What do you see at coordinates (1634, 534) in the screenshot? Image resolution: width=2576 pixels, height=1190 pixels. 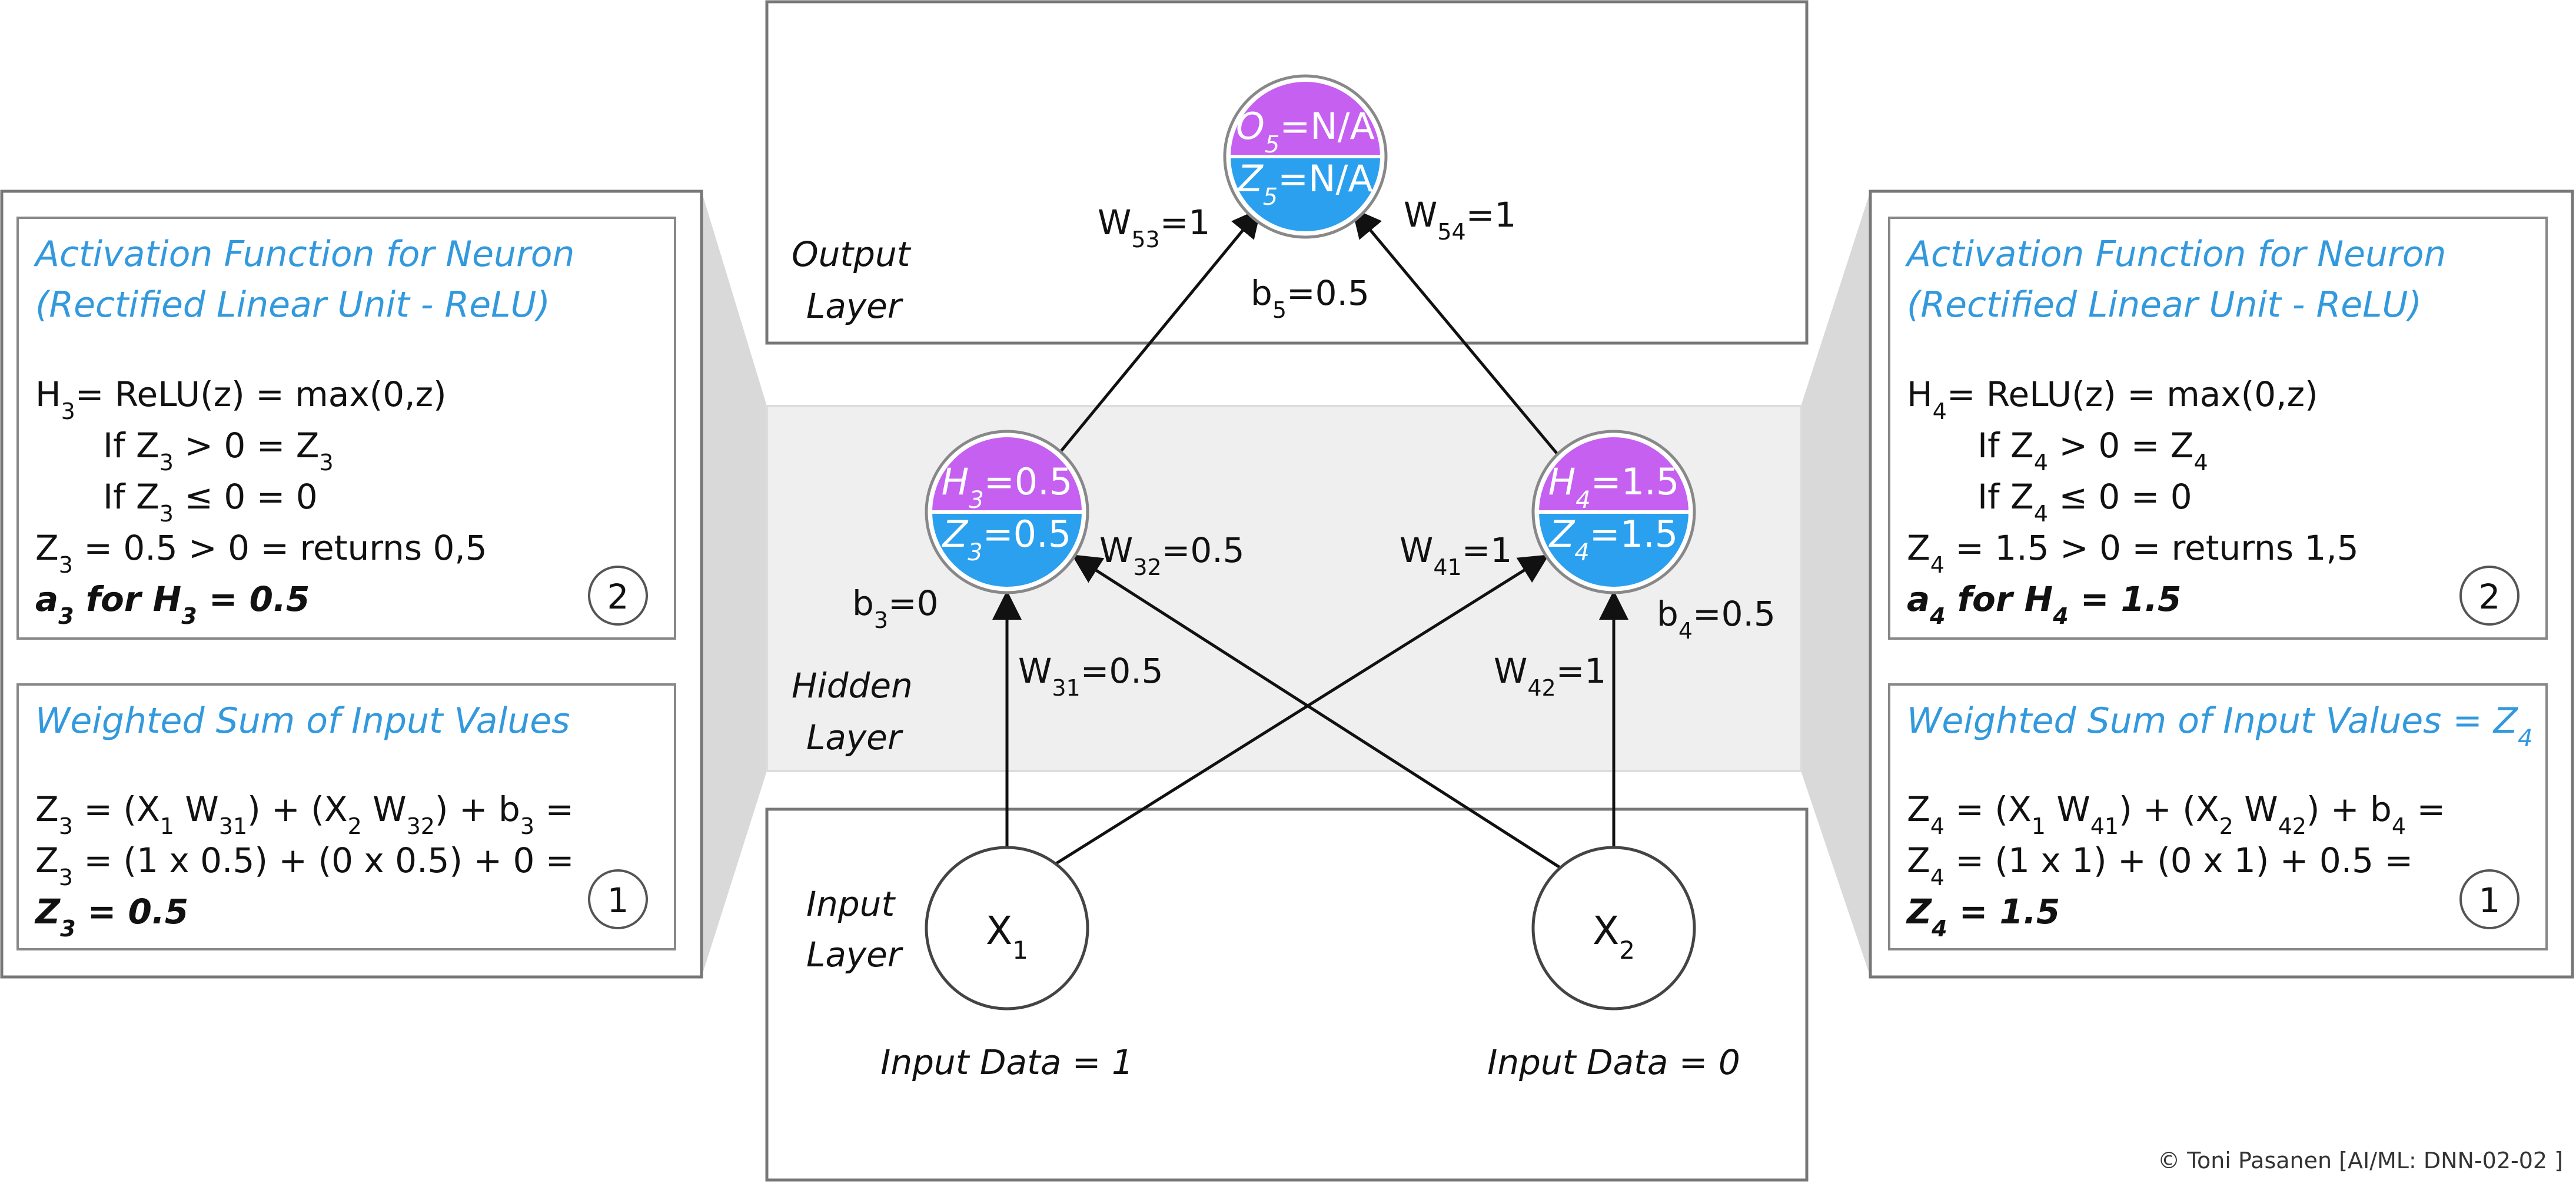 I see `h4-bottom-value: =1.5` at bounding box center [1634, 534].